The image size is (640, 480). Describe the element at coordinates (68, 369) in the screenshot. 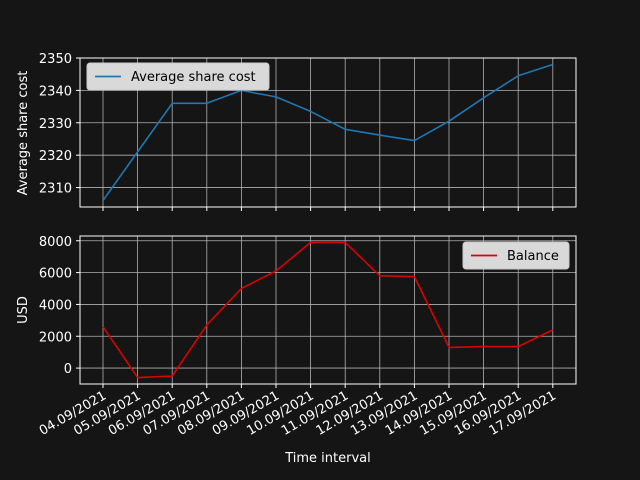

I see `bottom-y-tick-label: 0` at that location.